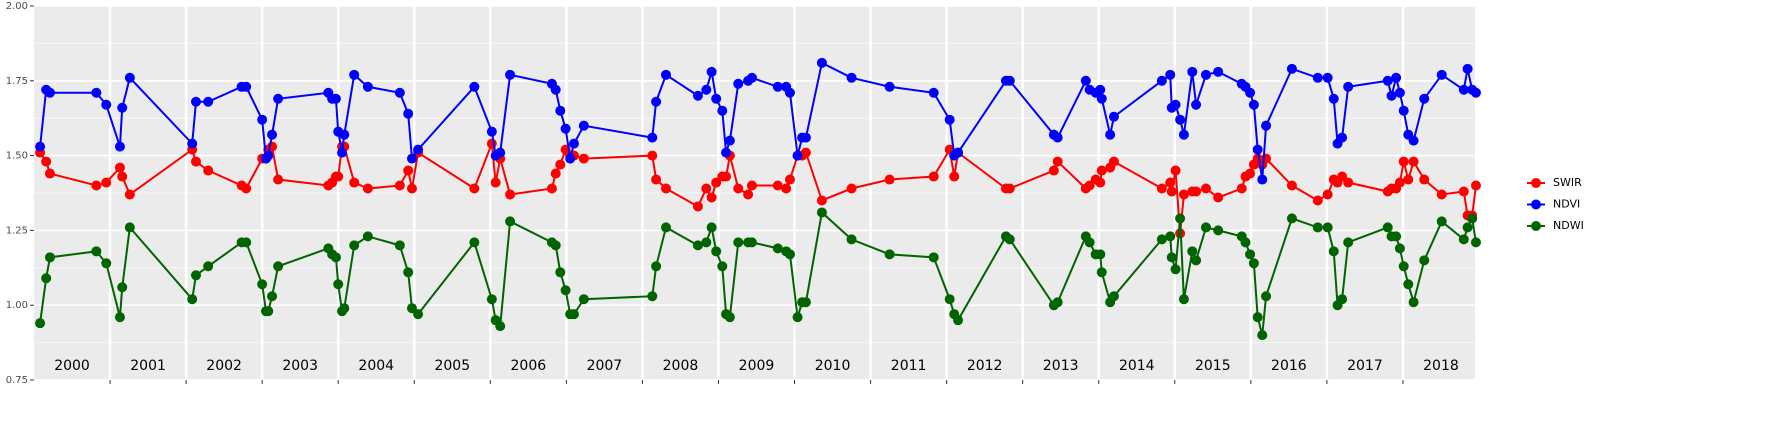  Describe the element at coordinates (681, 366) in the screenshot. I see `year-label: 2008` at that location.